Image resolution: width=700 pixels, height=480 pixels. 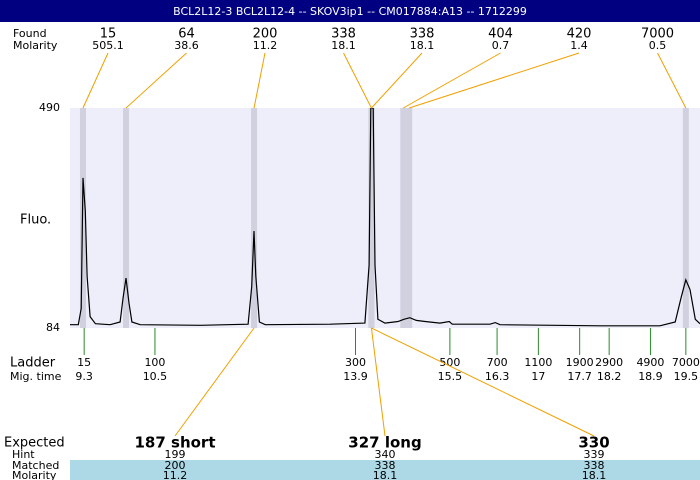 What do you see at coordinates (579, 45) in the screenshot?
I see `peak-molarity: 1.4` at bounding box center [579, 45].